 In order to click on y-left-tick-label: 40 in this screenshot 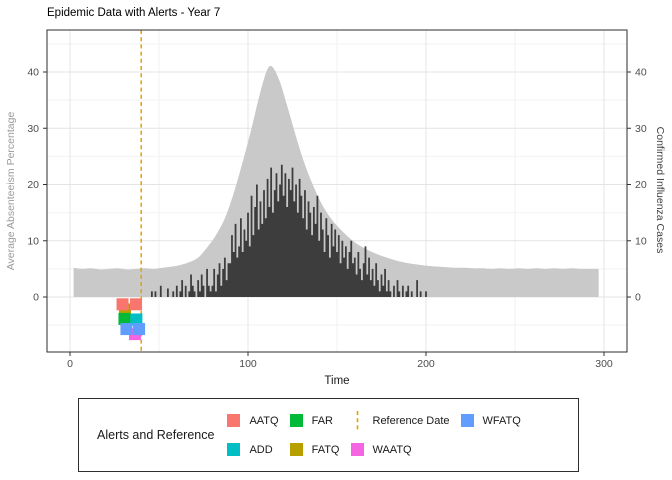, I will do `click(33, 73)`.